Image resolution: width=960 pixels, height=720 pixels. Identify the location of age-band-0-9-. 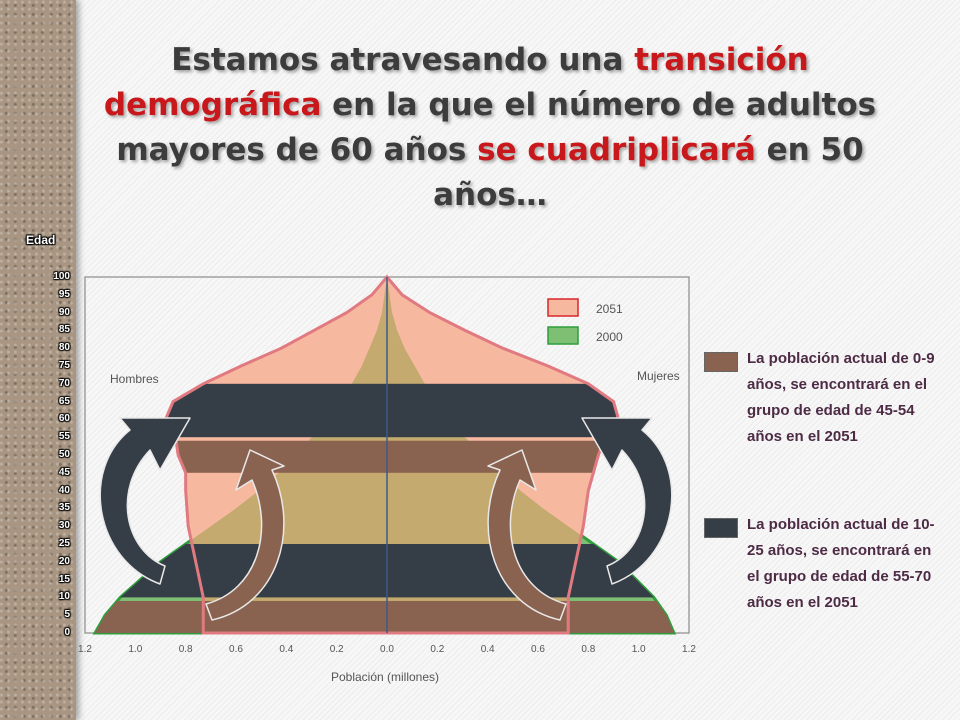
(384, 616).